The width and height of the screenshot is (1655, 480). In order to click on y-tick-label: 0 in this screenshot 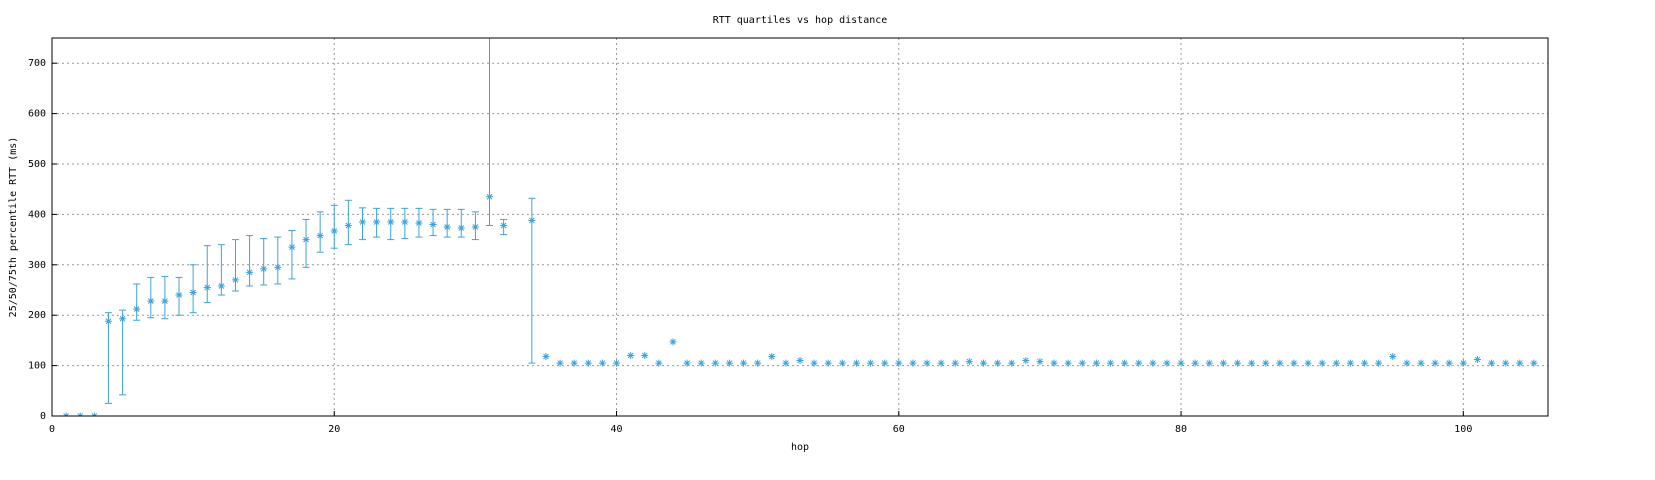, I will do `click(43, 416)`.